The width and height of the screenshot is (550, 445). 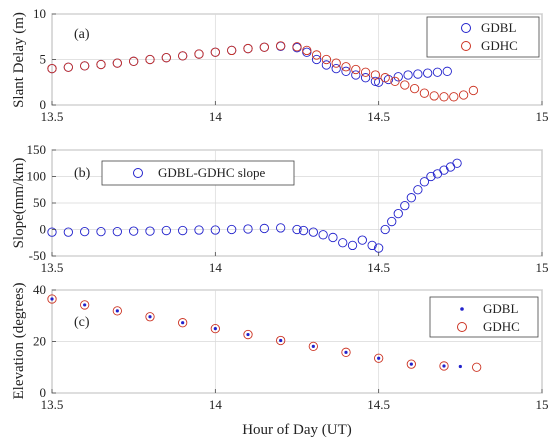 I want to click on panel-c-ytick-label: 40, so click(x=39, y=289).